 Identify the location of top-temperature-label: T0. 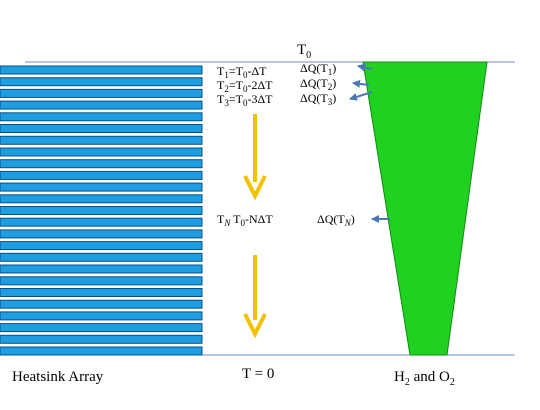
(304, 51).